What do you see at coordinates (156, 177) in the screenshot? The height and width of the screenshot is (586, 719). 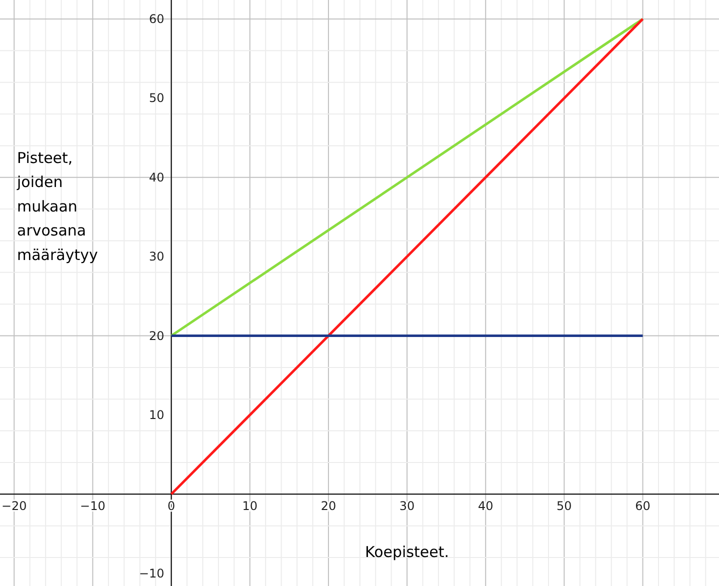 I see `y-tick-label: 40` at bounding box center [156, 177].